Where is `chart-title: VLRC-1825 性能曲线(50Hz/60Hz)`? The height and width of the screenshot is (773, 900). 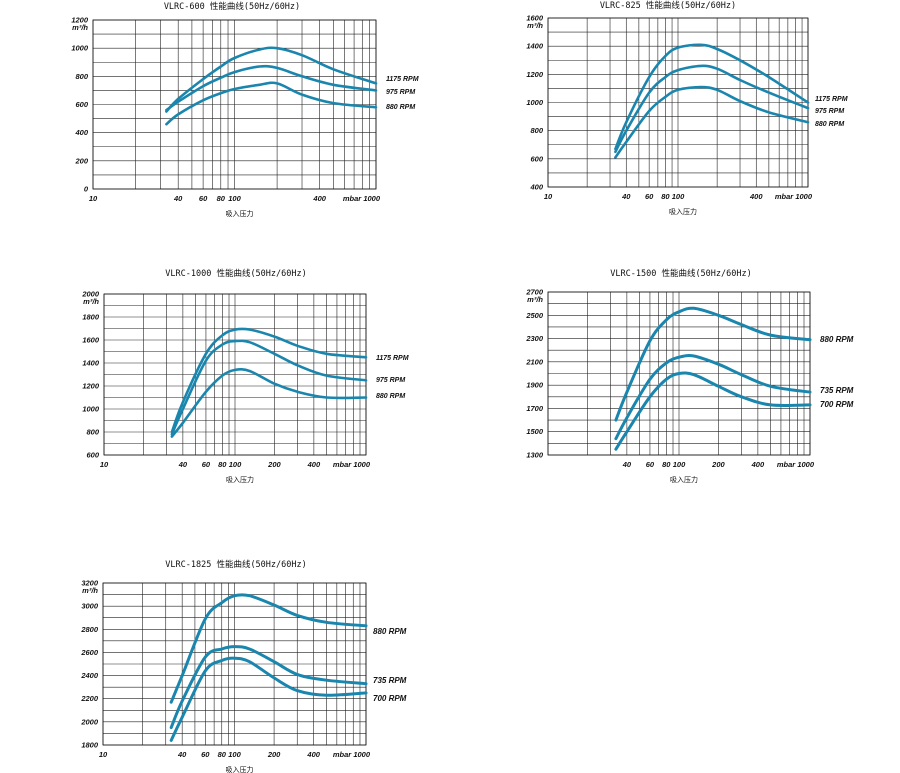
chart-title: VLRC-1825 性能曲线(50Hz/60Hz) is located at coordinates (235, 564).